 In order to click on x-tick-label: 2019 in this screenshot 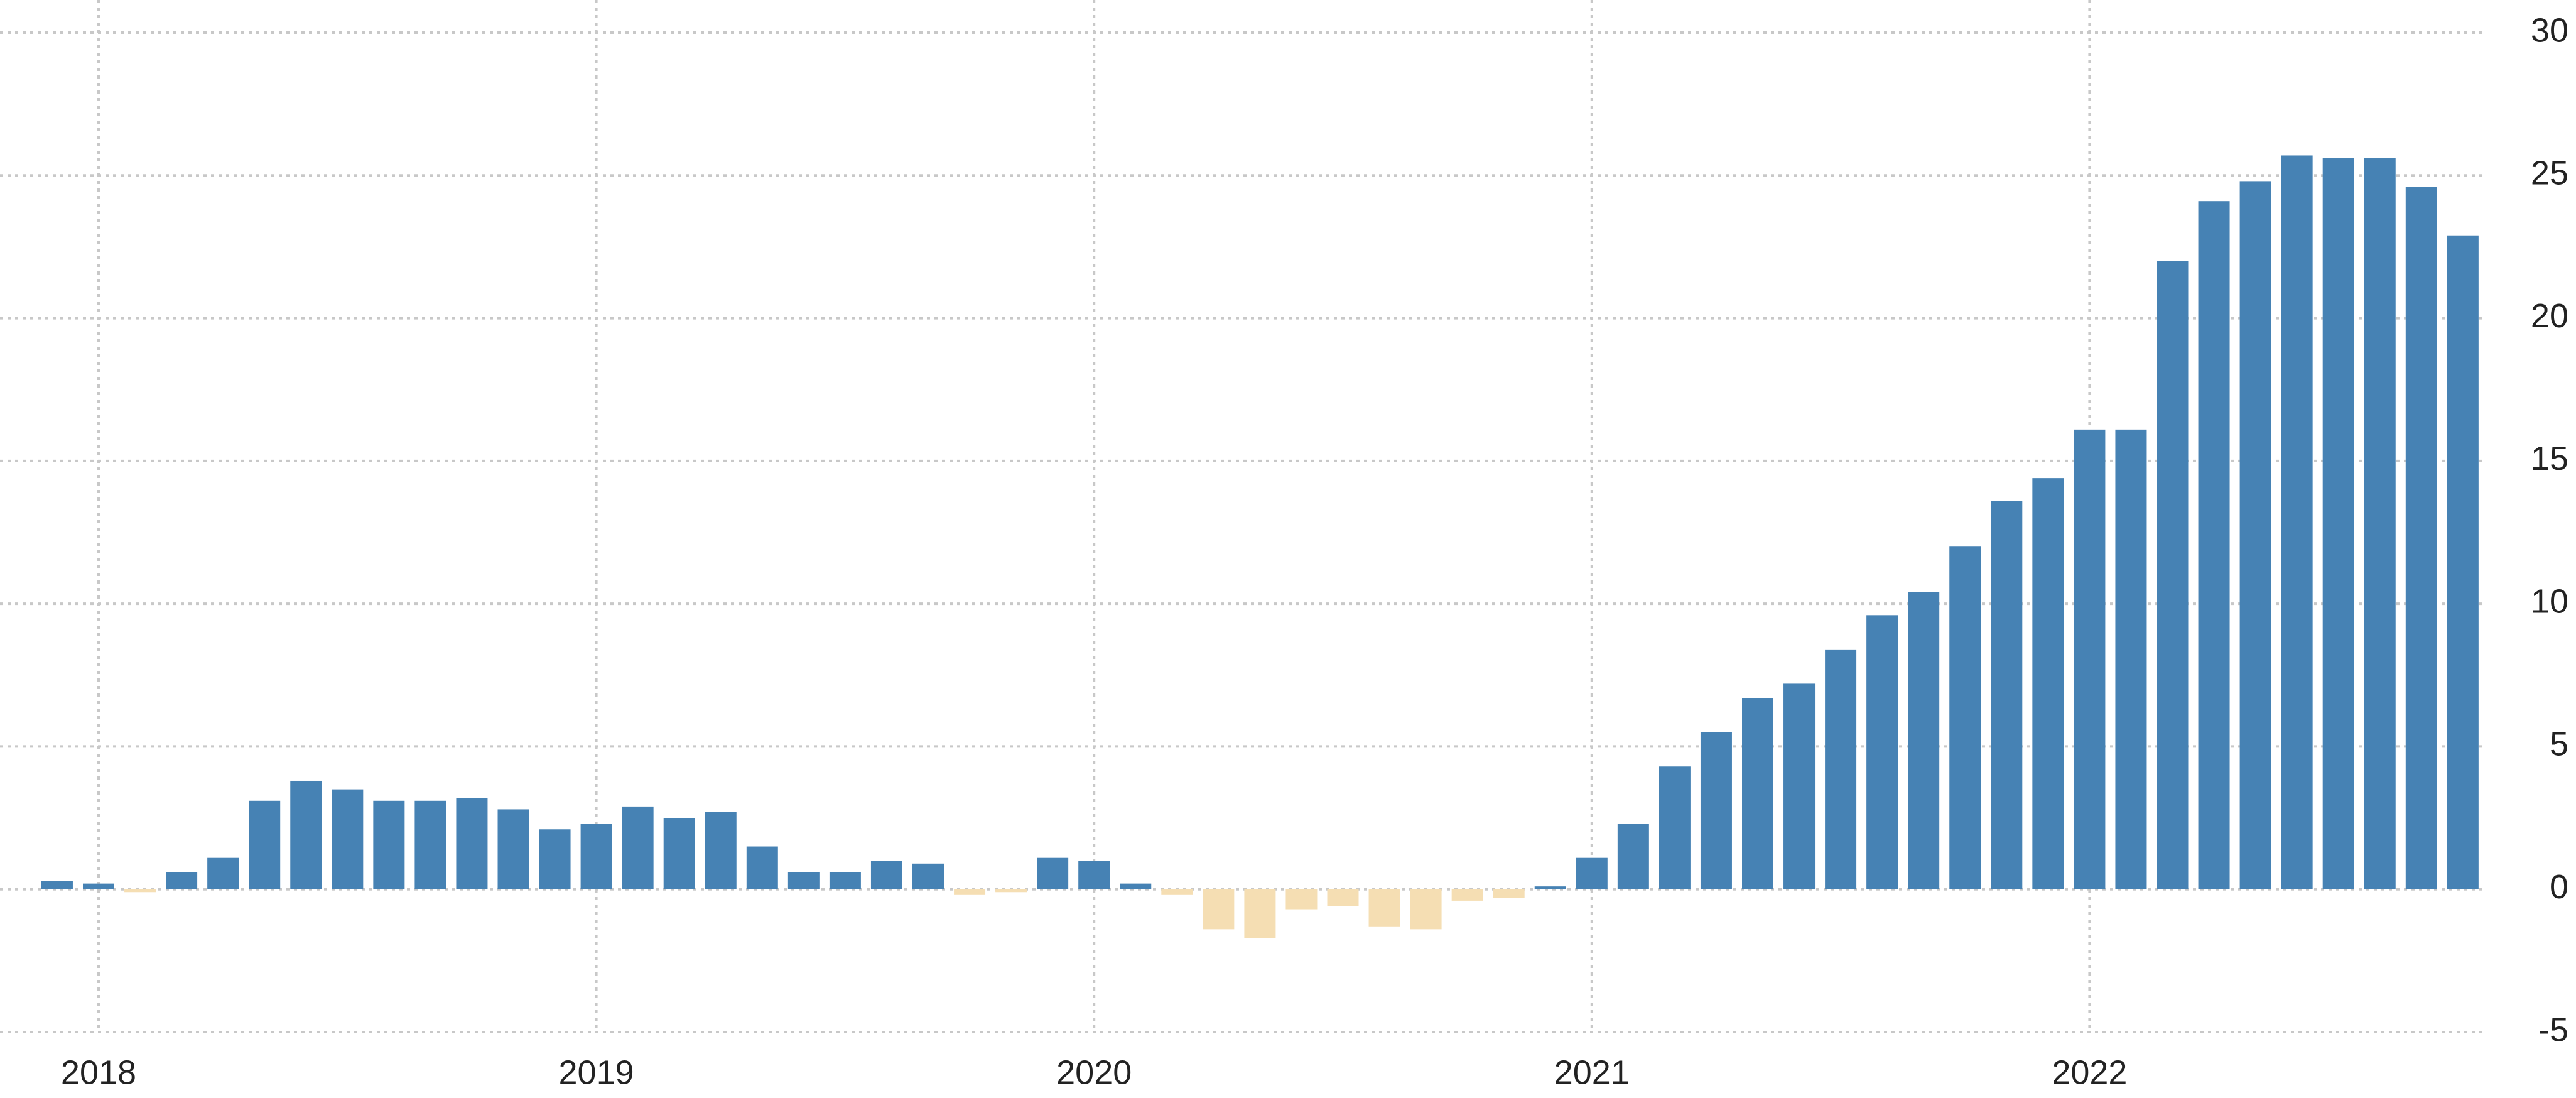, I will do `click(596, 1072)`.